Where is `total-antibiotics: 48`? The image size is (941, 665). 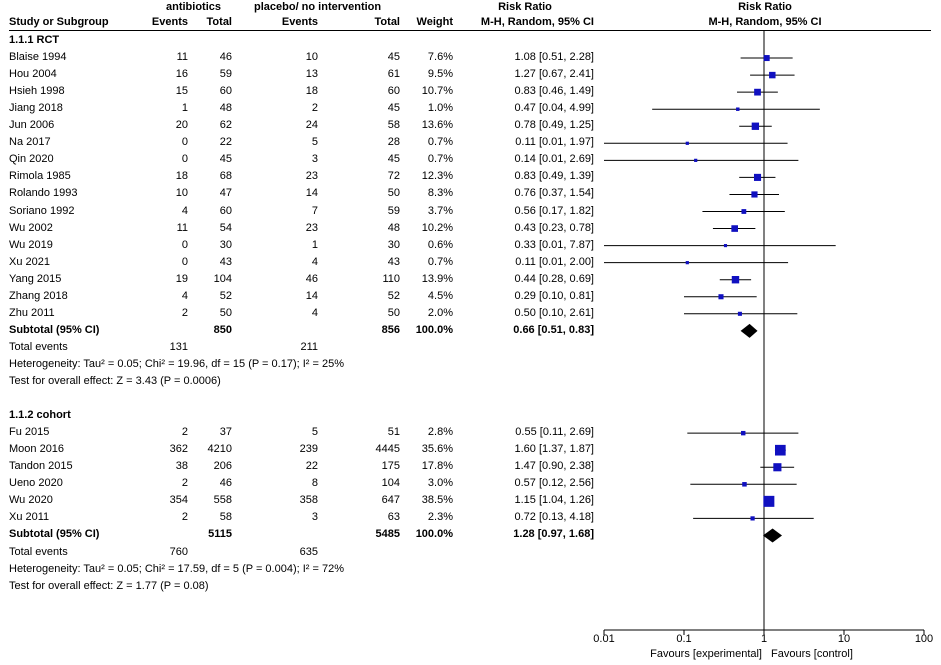 total-antibiotics: 48 is located at coordinates (225, 108).